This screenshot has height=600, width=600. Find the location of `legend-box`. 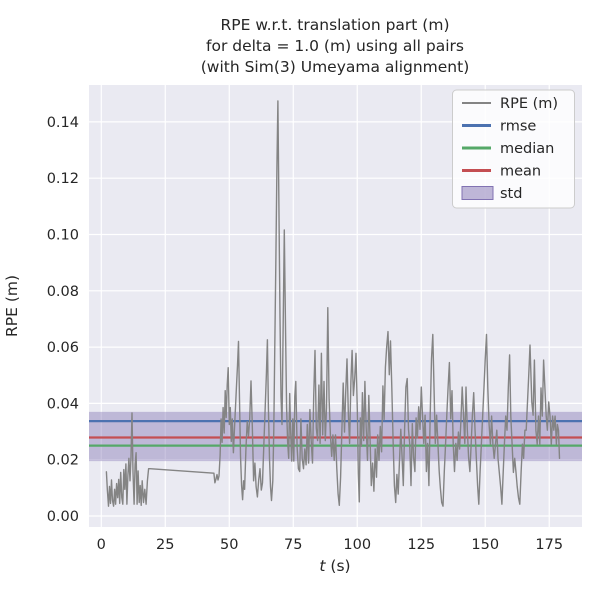

legend-box is located at coordinates (513, 149).